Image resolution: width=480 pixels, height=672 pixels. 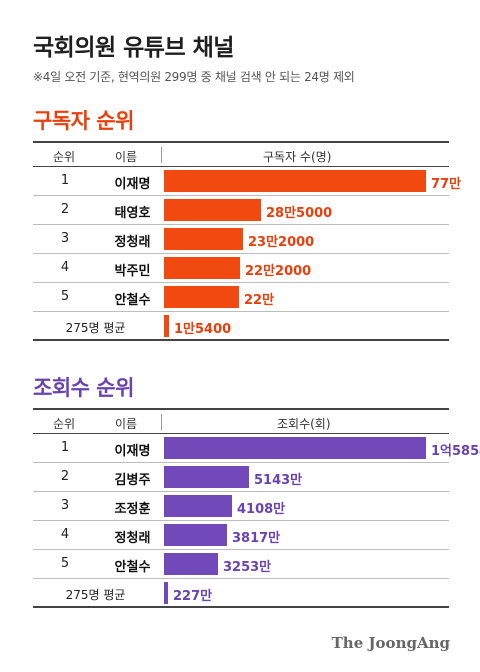 I want to click on views-row: 2 김병주 5143만, so click(x=241, y=477).